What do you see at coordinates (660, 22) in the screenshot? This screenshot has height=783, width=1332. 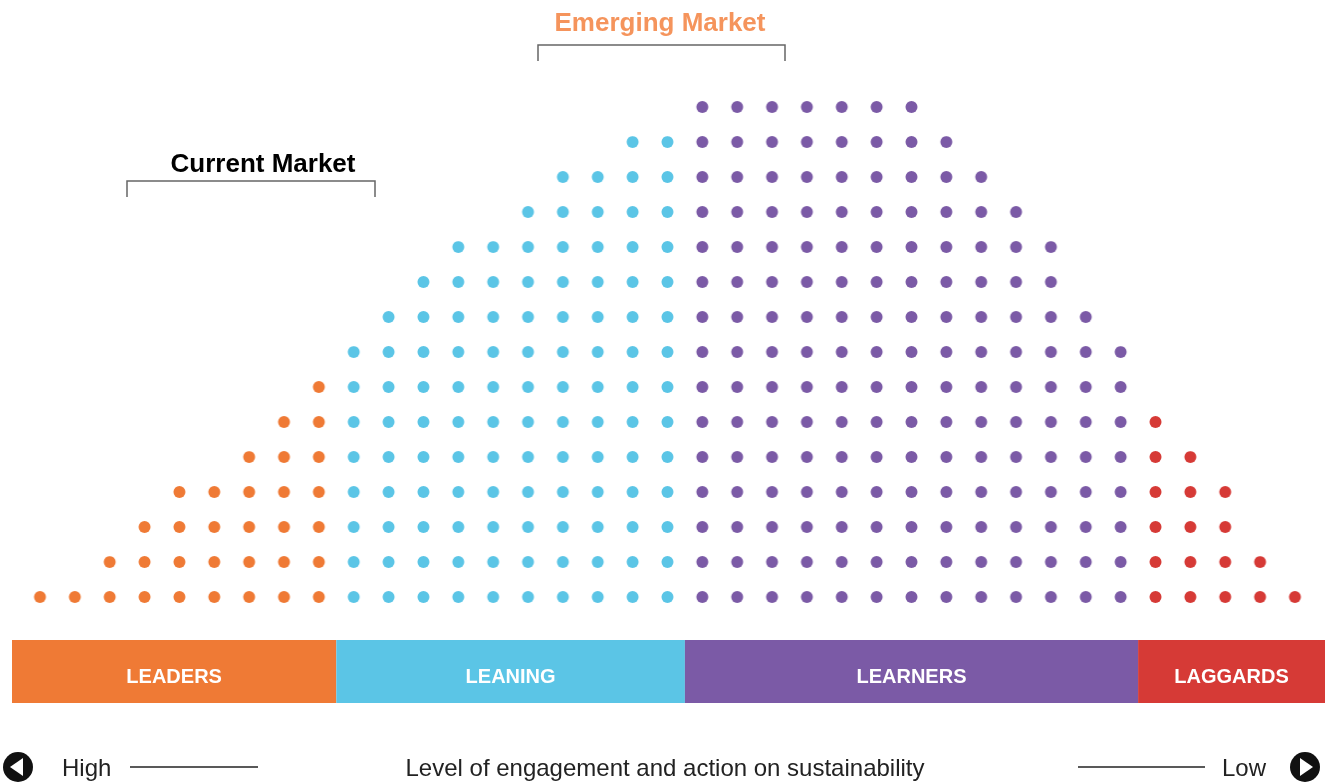 I see `text: Emerging Market` at bounding box center [660, 22].